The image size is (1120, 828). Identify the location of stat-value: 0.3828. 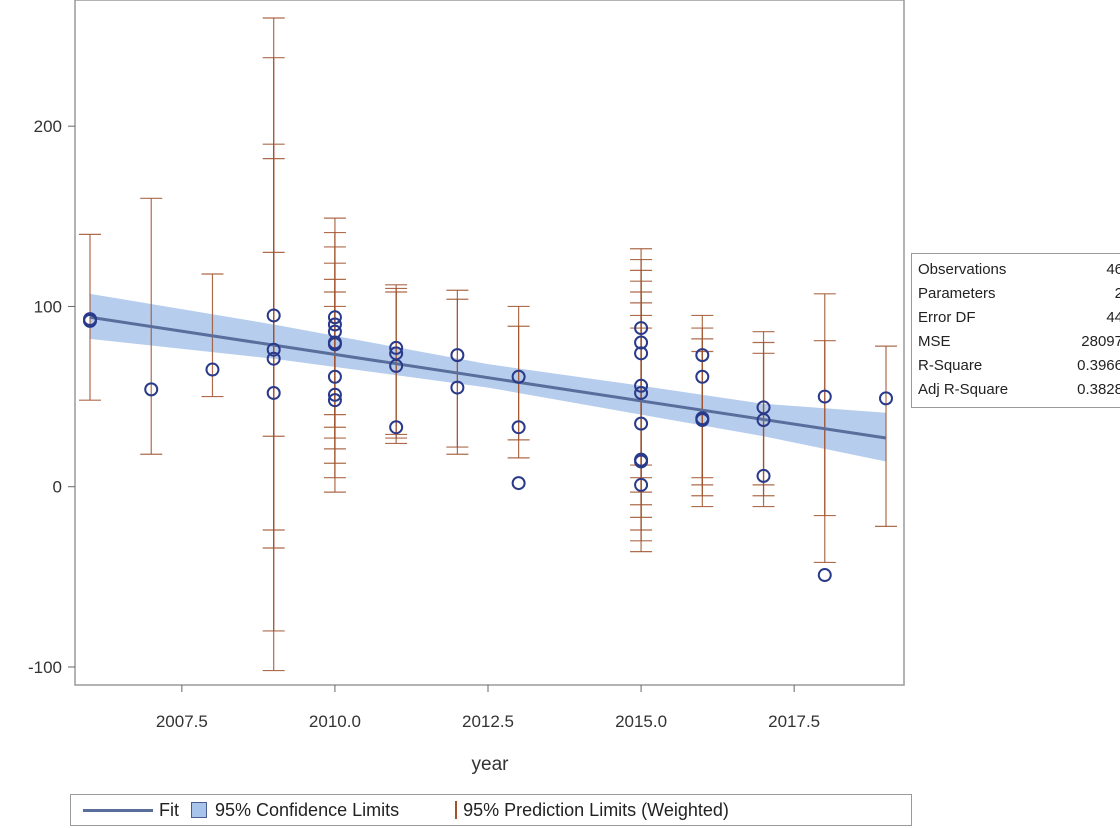
(1098, 389).